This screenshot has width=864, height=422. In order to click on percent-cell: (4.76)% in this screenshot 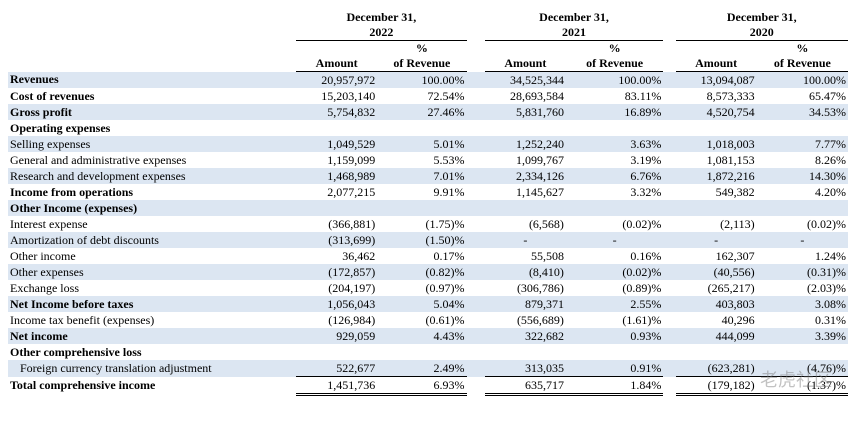, I will do `click(826, 367)`.